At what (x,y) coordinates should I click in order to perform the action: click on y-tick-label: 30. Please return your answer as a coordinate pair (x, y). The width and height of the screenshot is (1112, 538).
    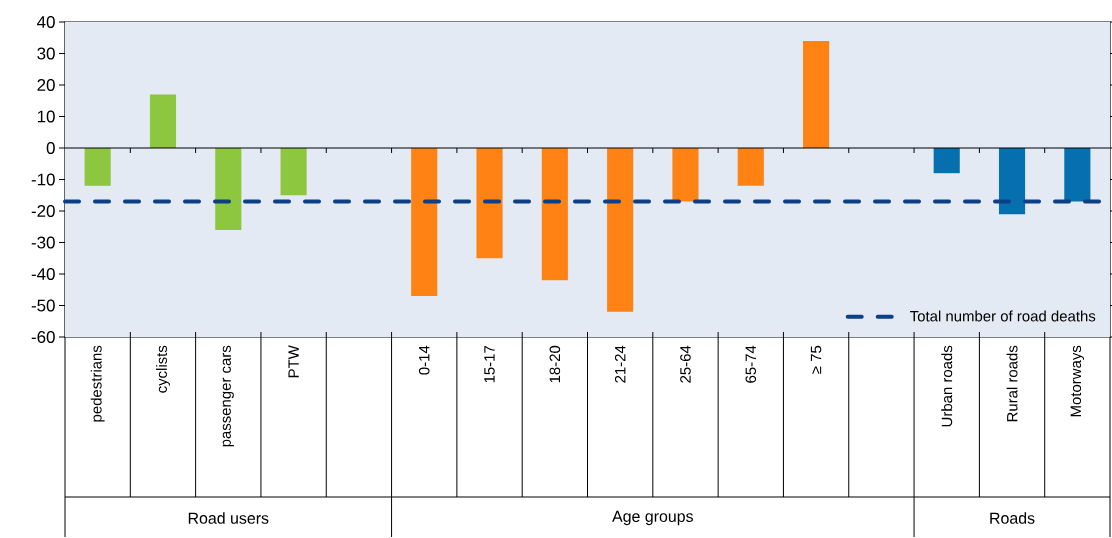
    Looking at the image, I should click on (46, 53).